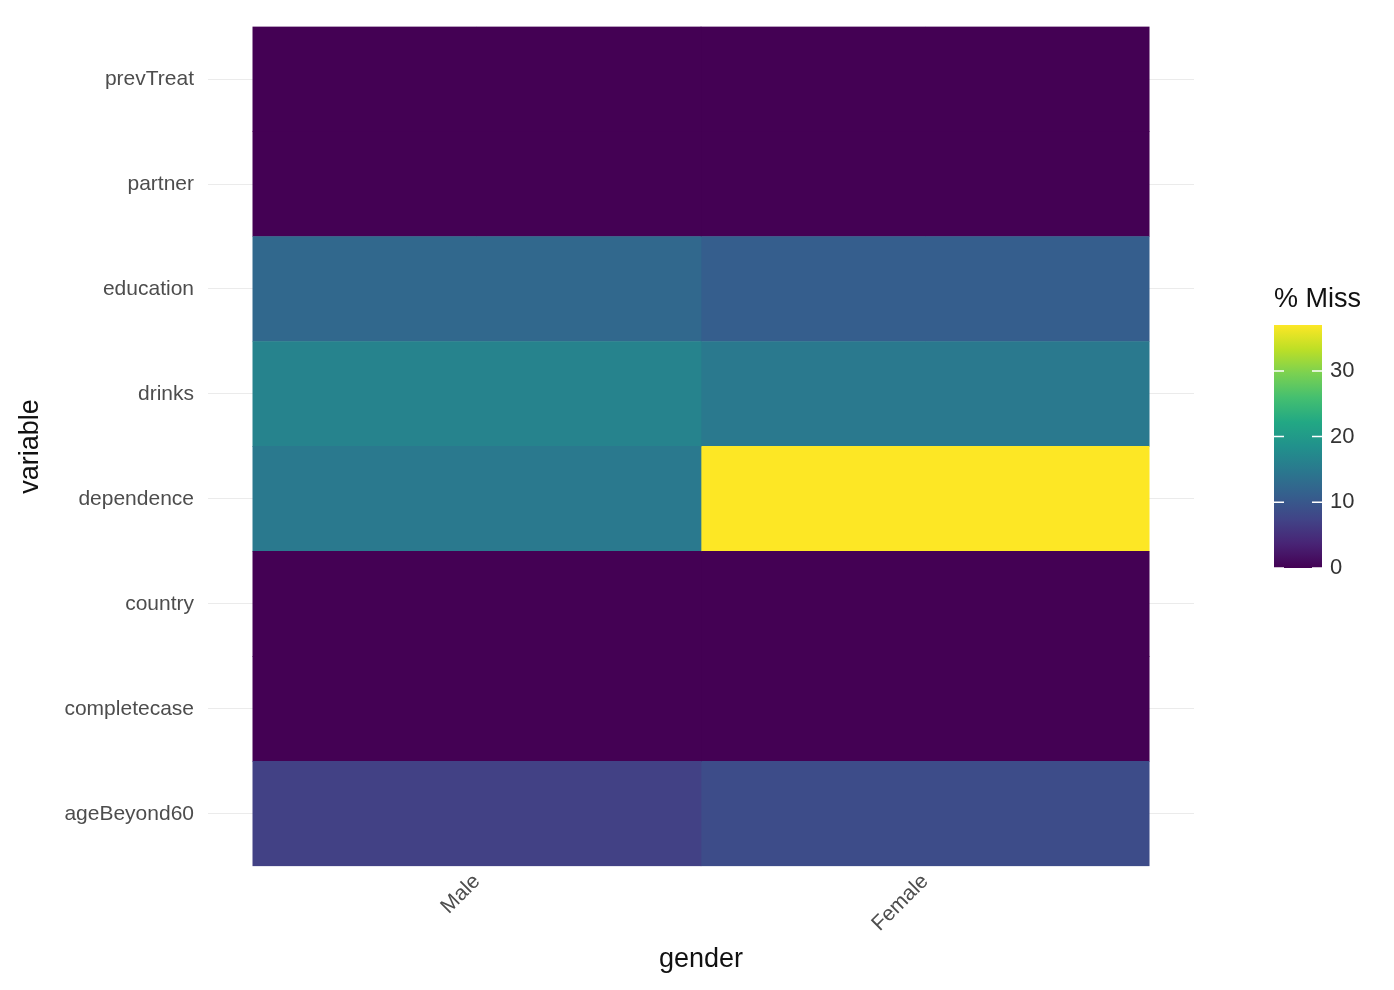 The width and height of the screenshot is (1394, 990). What do you see at coordinates (136, 497) in the screenshot?
I see `y-tick-label: dependence` at bounding box center [136, 497].